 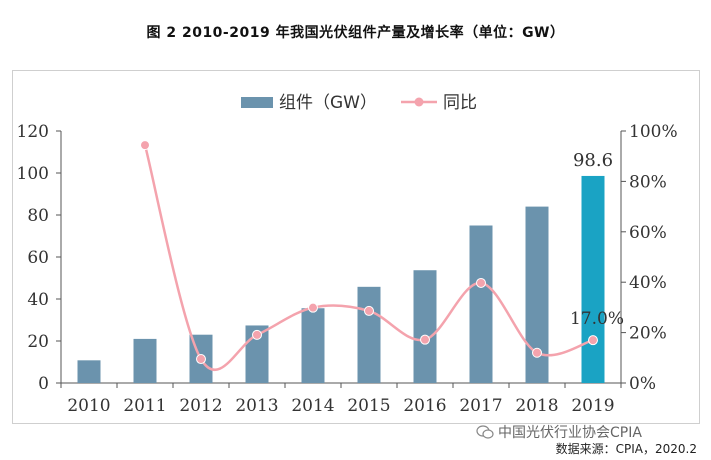 I want to click on left-tick-label: 100, so click(x=33, y=174).